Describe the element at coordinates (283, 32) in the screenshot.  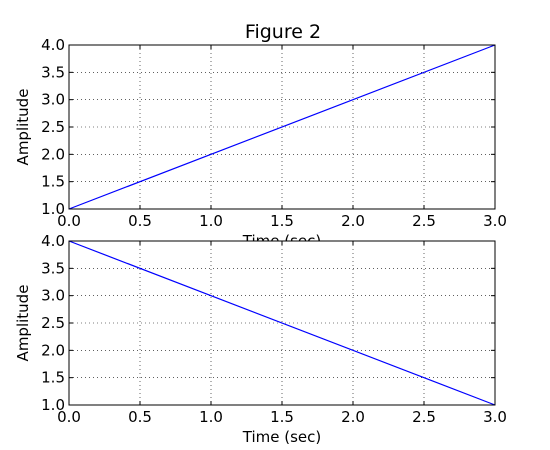
I see `figure-title: Figure 2` at that location.